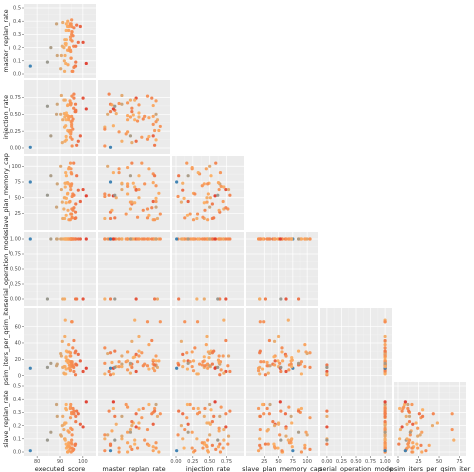 Image resolution: width=474 pixels, height=472 pixels. Describe the element at coordinates (208, 468) in the screenshot. I see `x-axis-title: injection_rate` at that location.